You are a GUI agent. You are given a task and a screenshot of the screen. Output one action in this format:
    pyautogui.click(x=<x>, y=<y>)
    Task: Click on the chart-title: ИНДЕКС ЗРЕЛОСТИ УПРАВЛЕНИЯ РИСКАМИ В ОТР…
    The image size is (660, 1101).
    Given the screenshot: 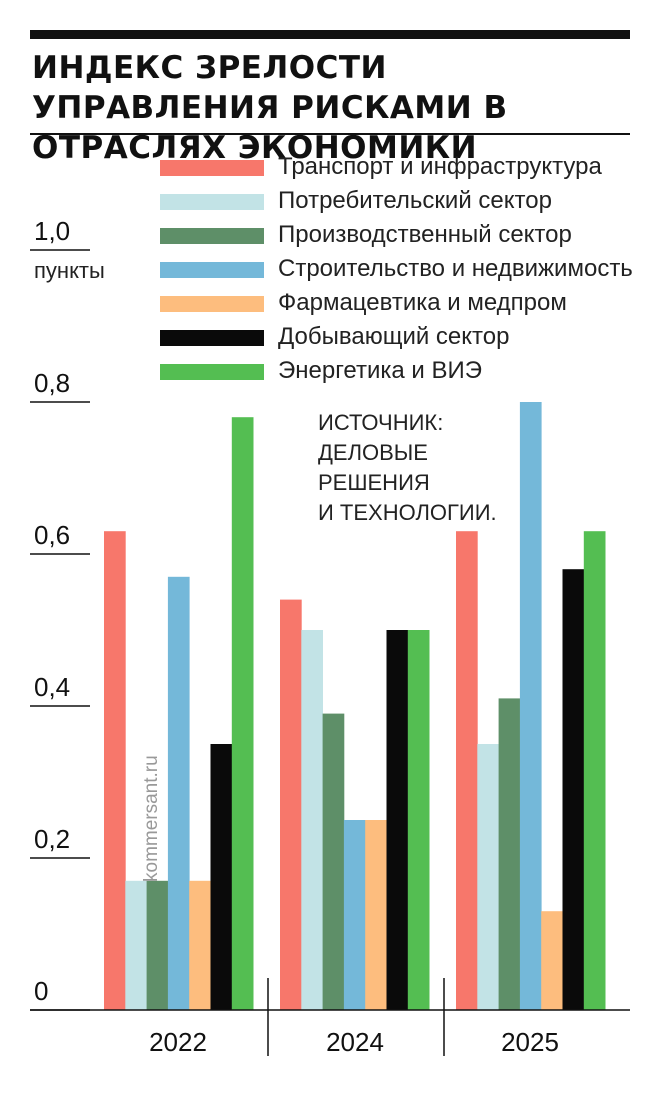 What is the action you would take?
    pyautogui.click(x=270, y=108)
    